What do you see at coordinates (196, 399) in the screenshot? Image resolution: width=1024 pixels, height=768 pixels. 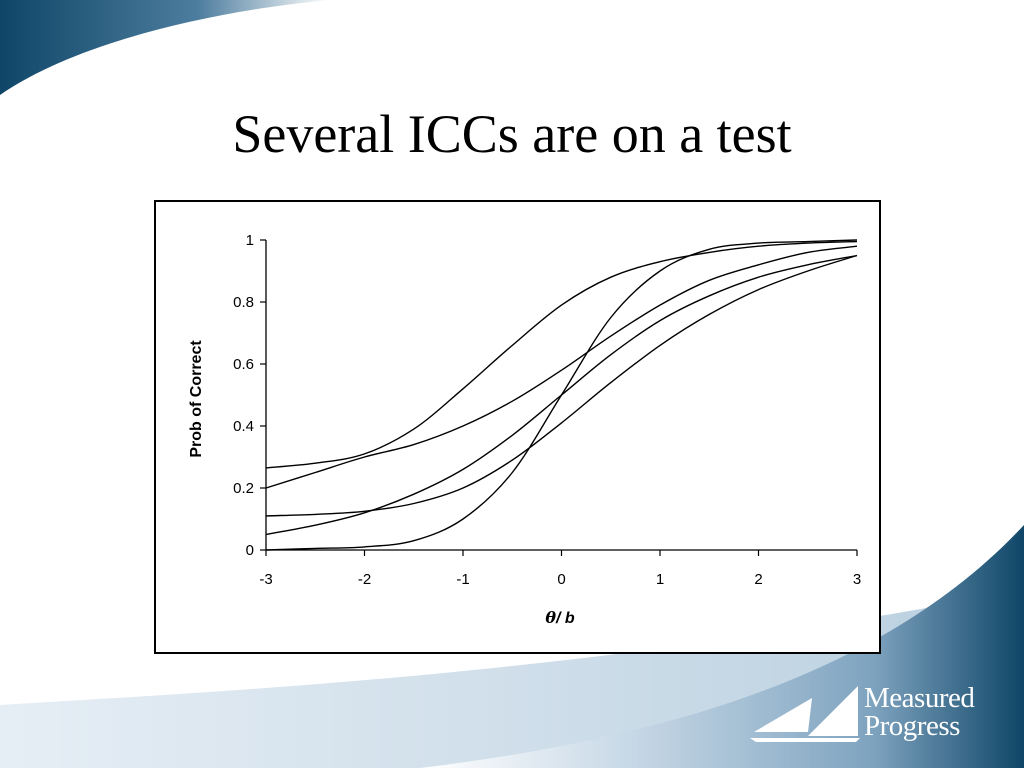 I see `y-axis-label: Prob of Correct` at bounding box center [196, 399].